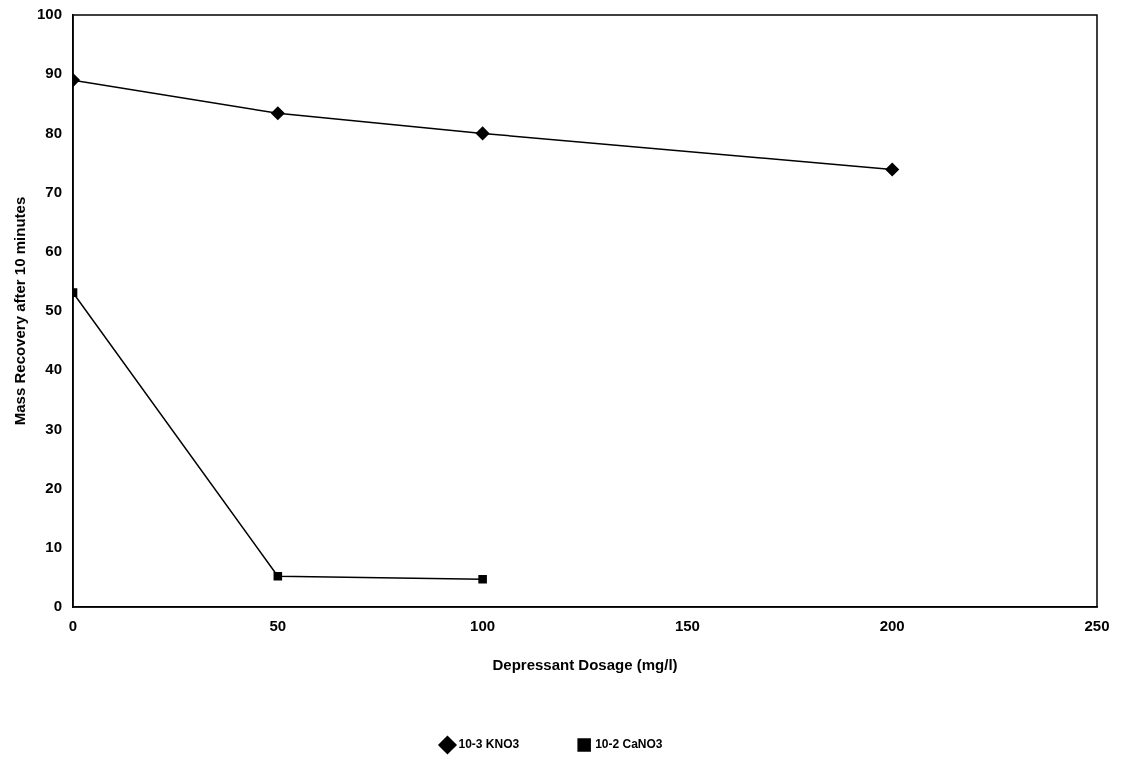 Image resolution: width=1122 pixels, height=771 pixels. What do you see at coordinates (629, 744) in the screenshot?
I see `legend-label: 10-2 CaNO3` at bounding box center [629, 744].